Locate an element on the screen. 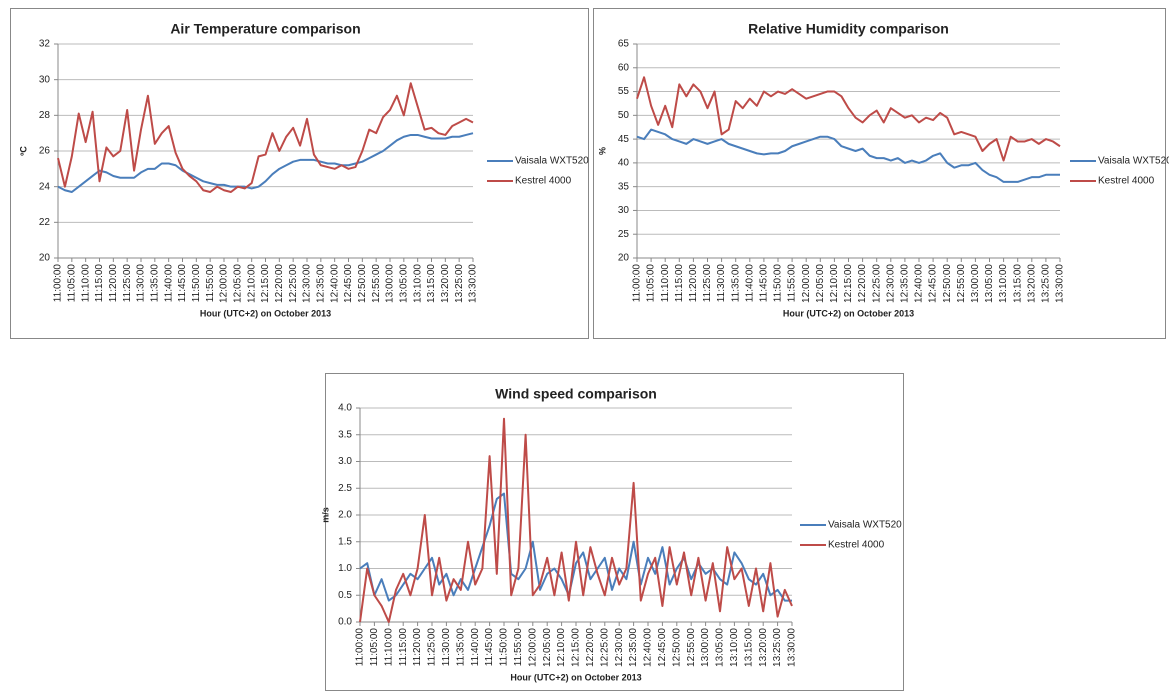 This screenshot has height=695, width=1169. chart-title: Air Temperature comparison is located at coordinates (265, 29).